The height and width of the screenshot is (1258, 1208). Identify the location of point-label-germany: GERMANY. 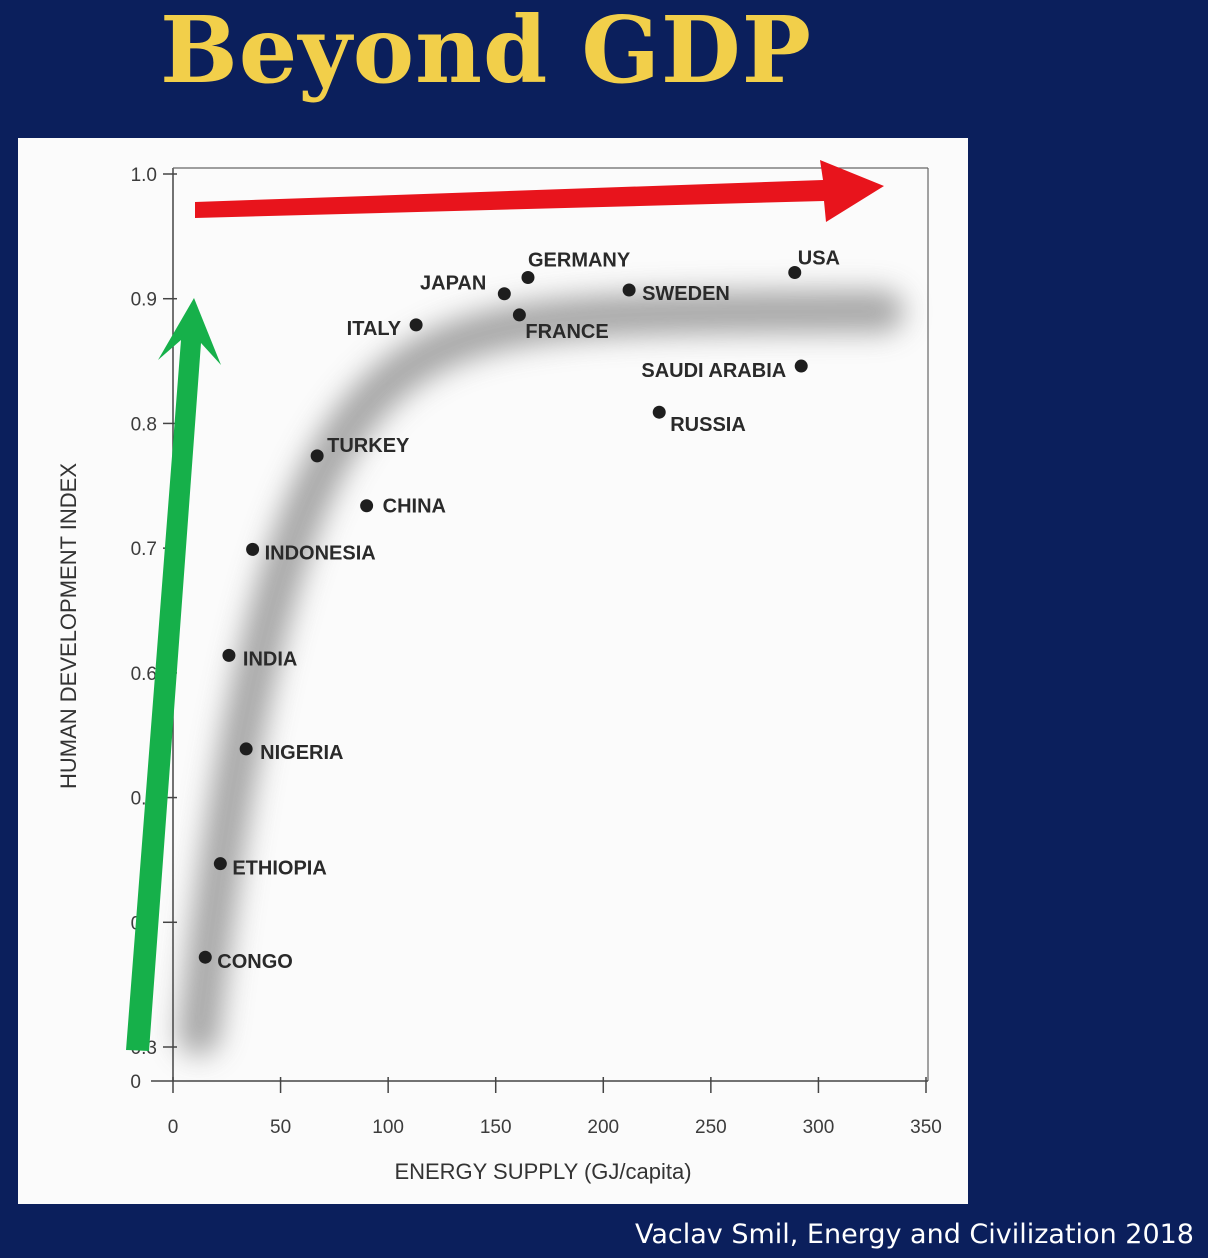
(579, 261).